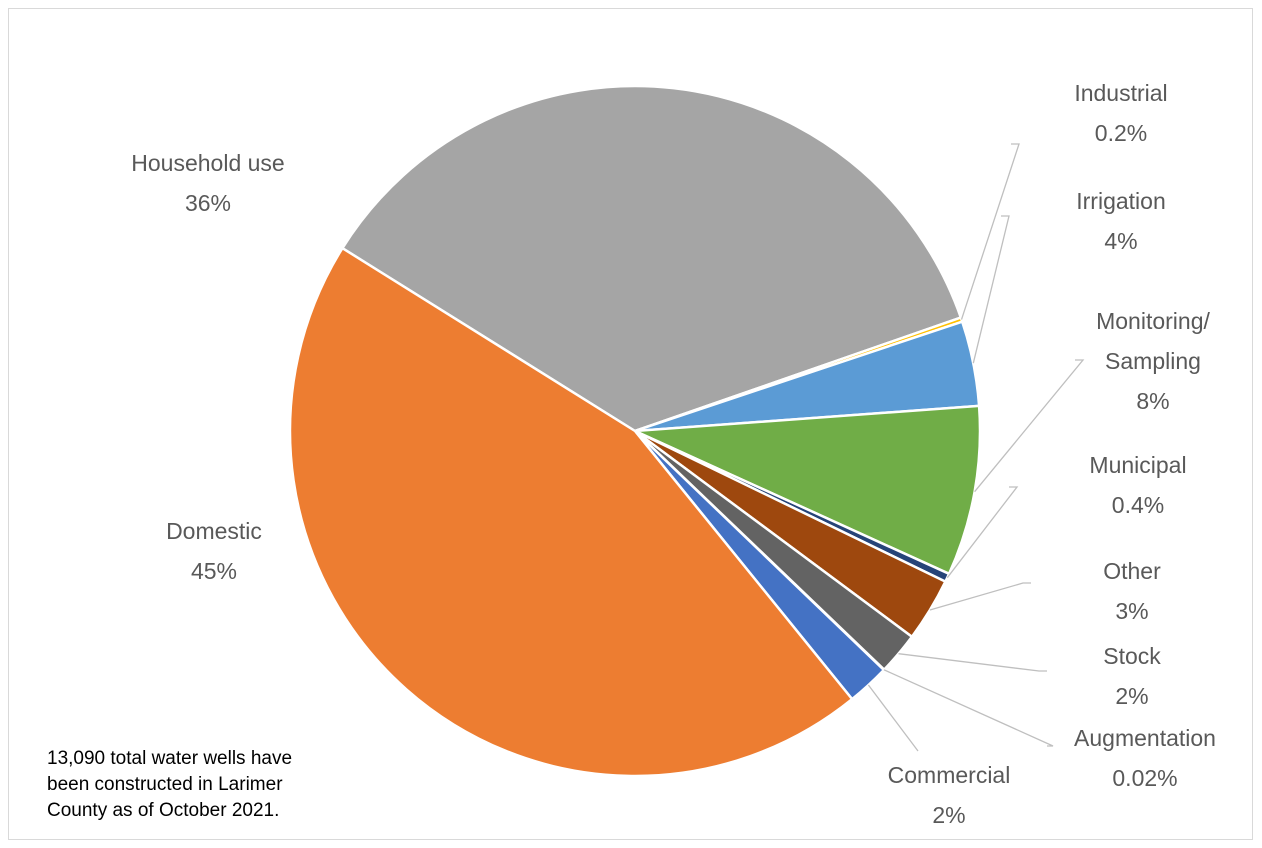 The height and width of the screenshot is (848, 1262). Describe the element at coordinates (1132, 676) in the screenshot. I see `slice-label-stock: Stock 2%` at that location.